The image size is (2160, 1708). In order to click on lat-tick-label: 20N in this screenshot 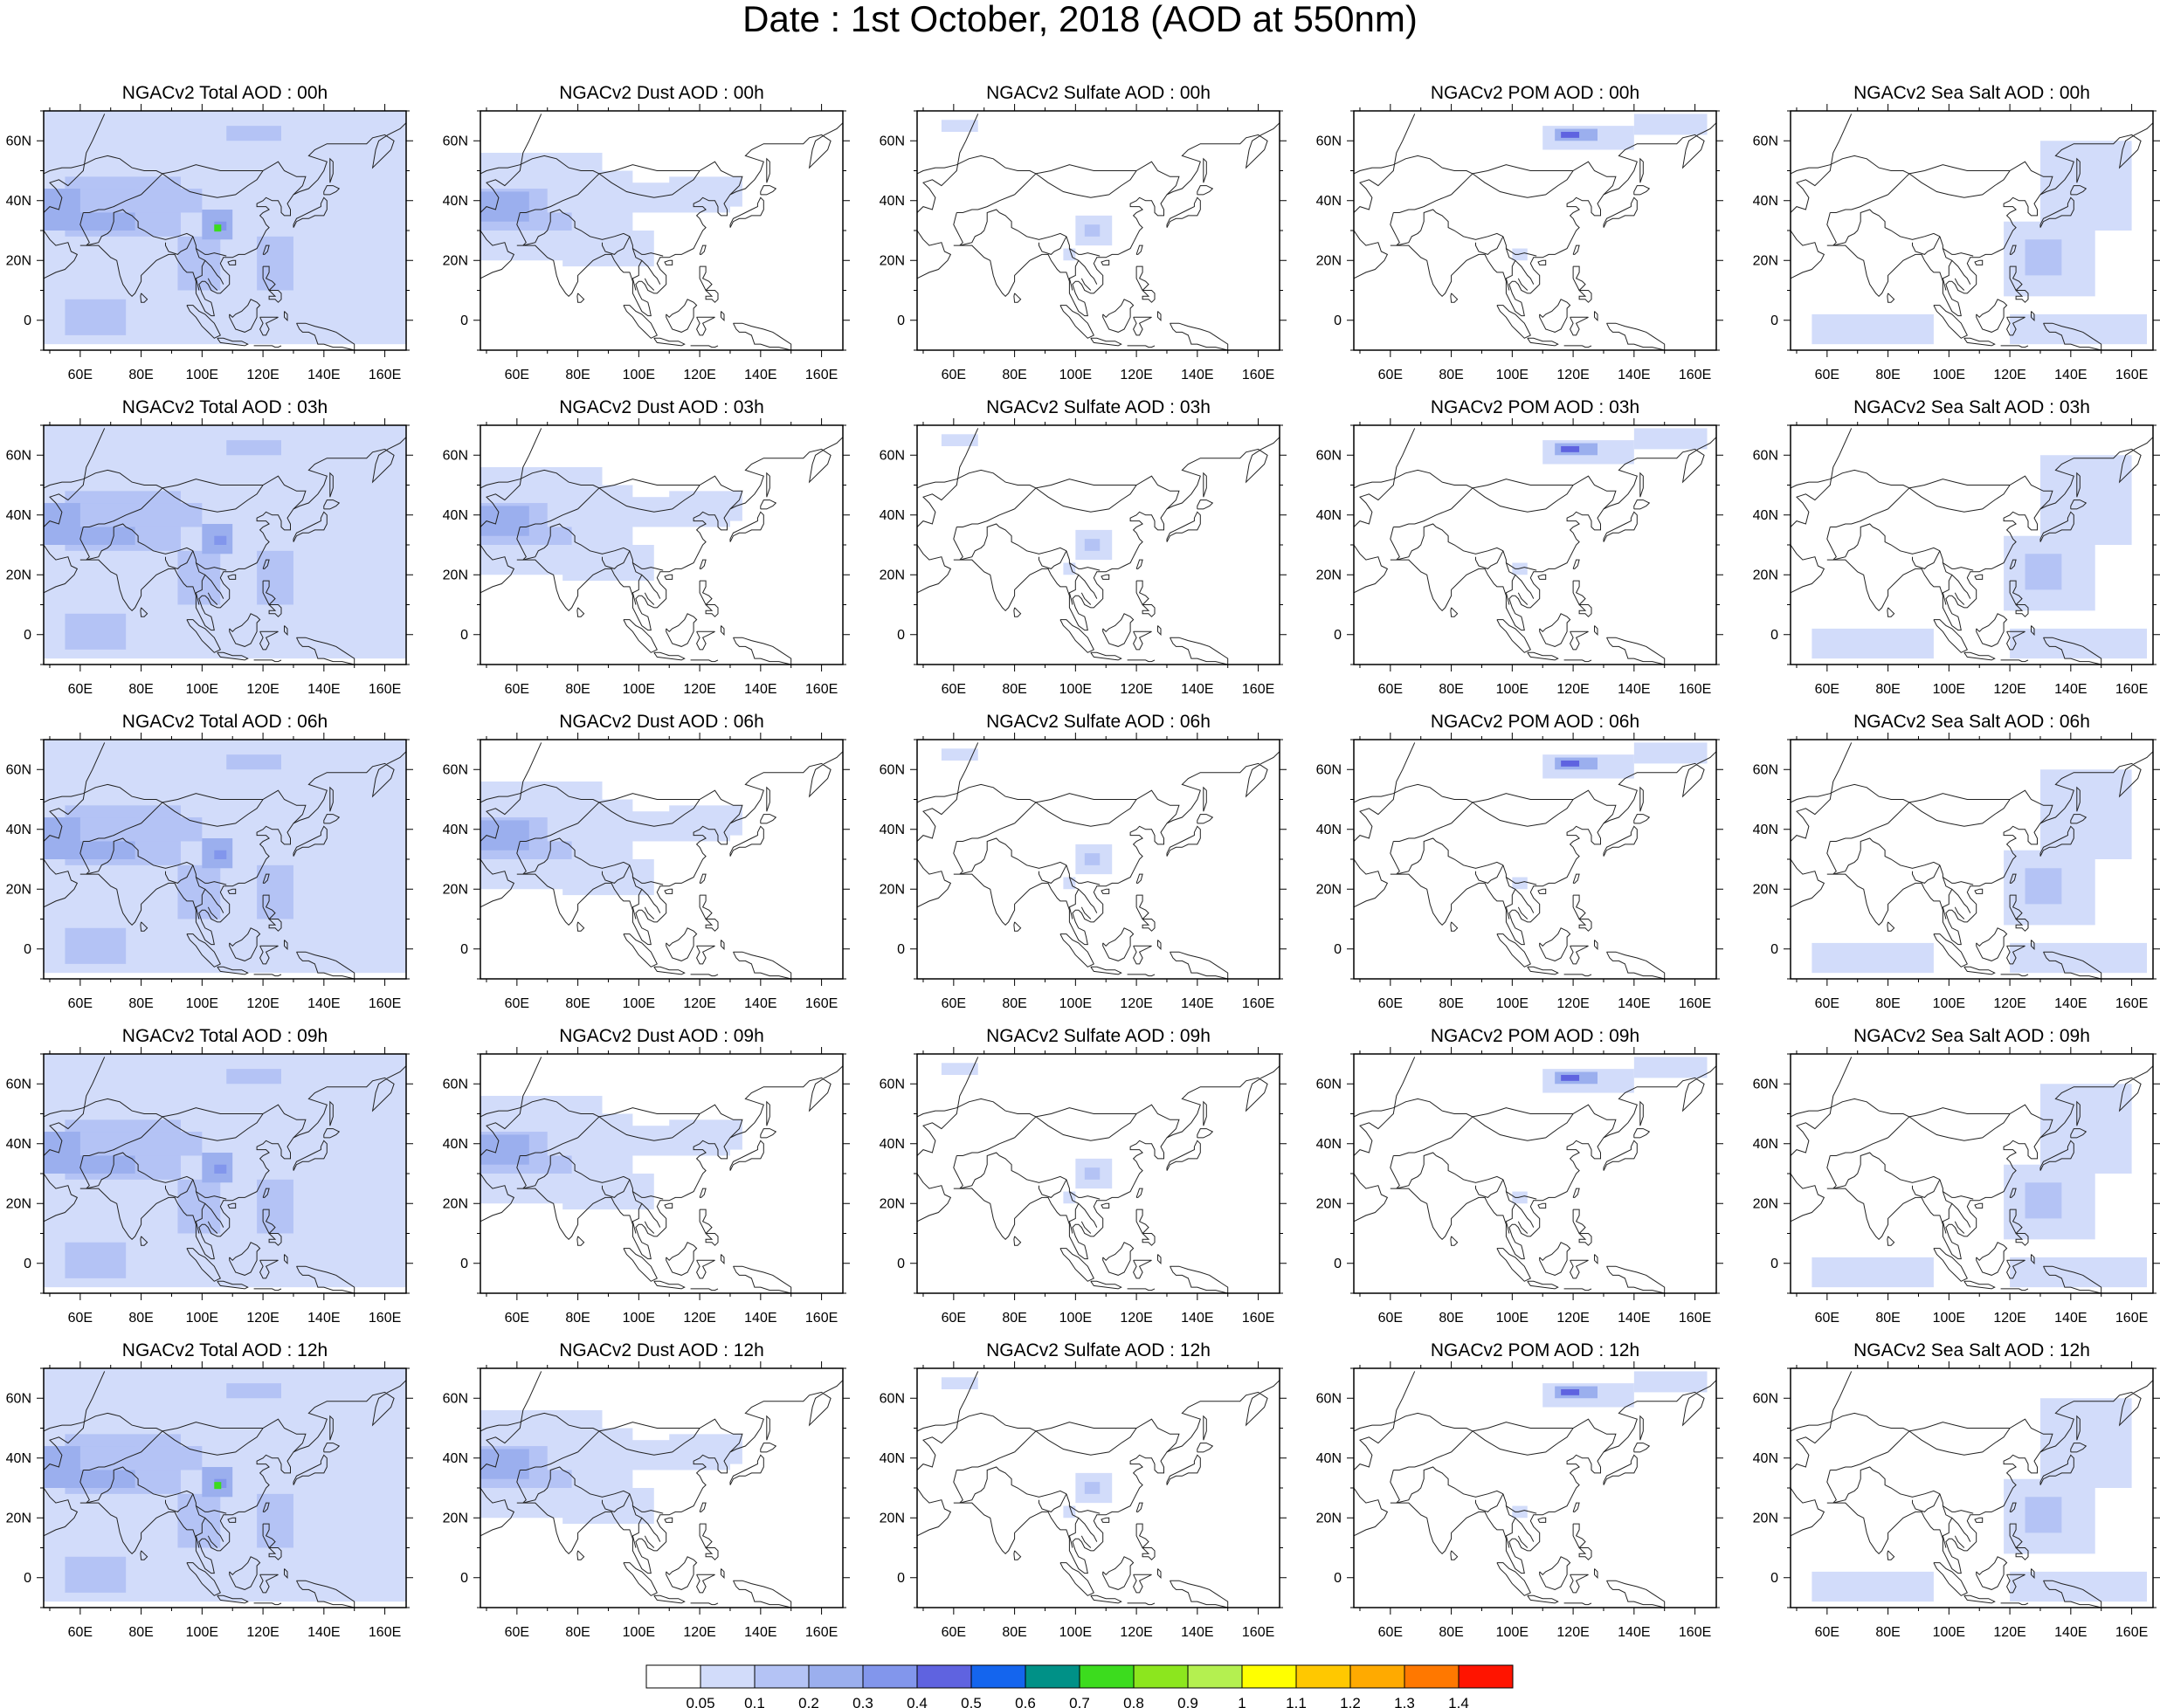, I will do `click(1765, 575)`.